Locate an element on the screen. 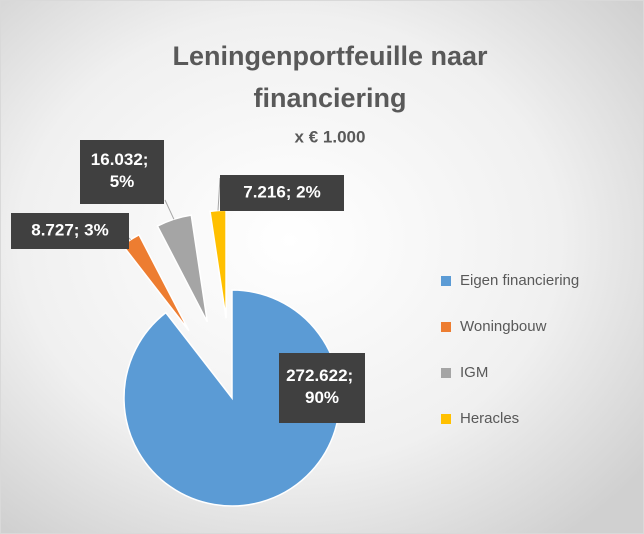 This screenshot has height=534, width=644. data-label: 16.032; 5% is located at coordinates (122, 170).